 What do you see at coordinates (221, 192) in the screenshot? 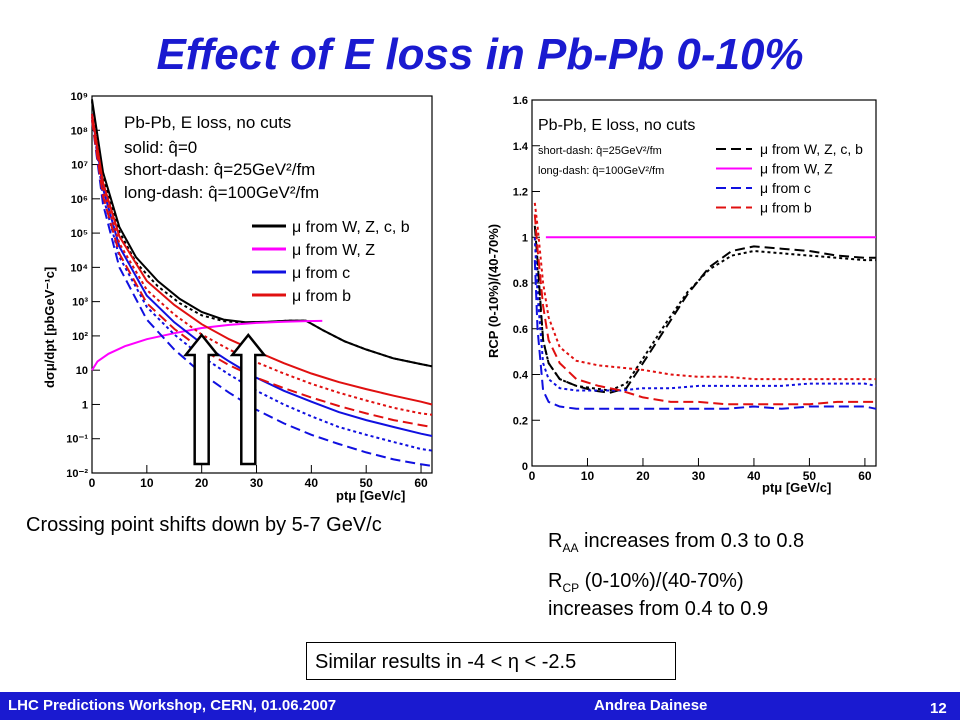
I see `left-annotation: long-dash: q̂=100GeV²/fm` at bounding box center [221, 192].